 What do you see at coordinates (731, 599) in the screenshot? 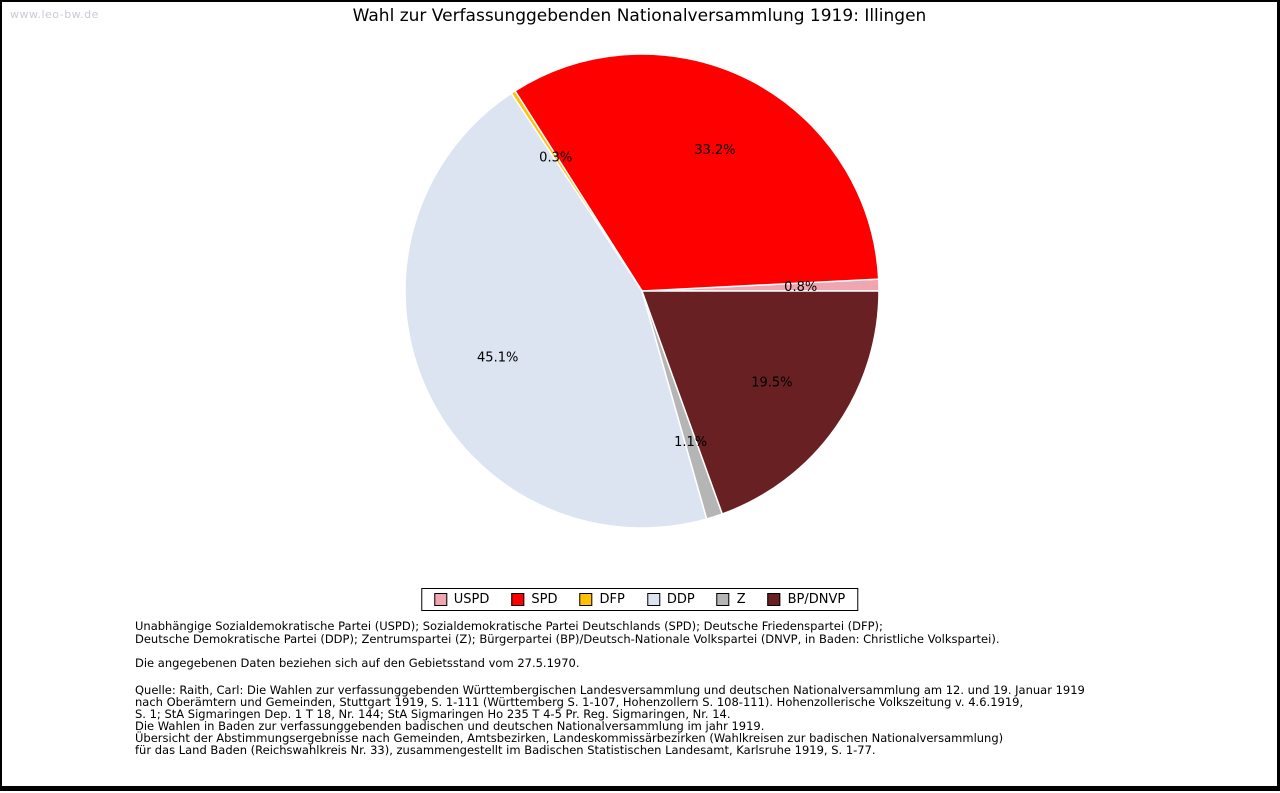
I see `legend-item-z: Z` at bounding box center [731, 599].